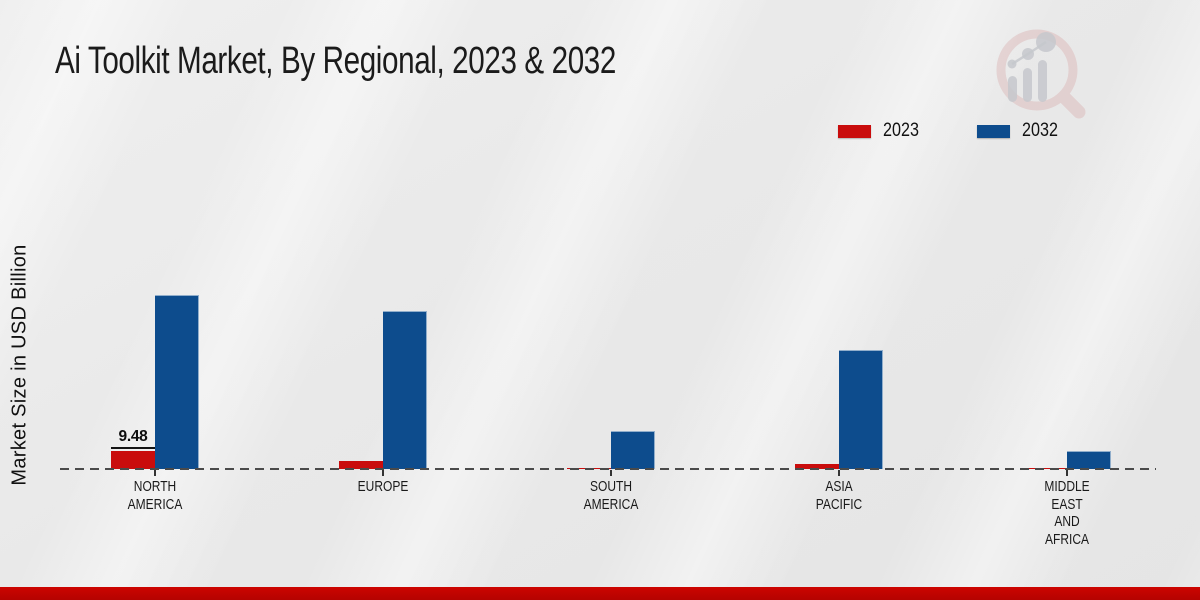 The height and width of the screenshot is (600, 1200). I want to click on category-label-middle-east-and-africa: MIDDLE EAST AND AFRICA, so click(1067, 513).